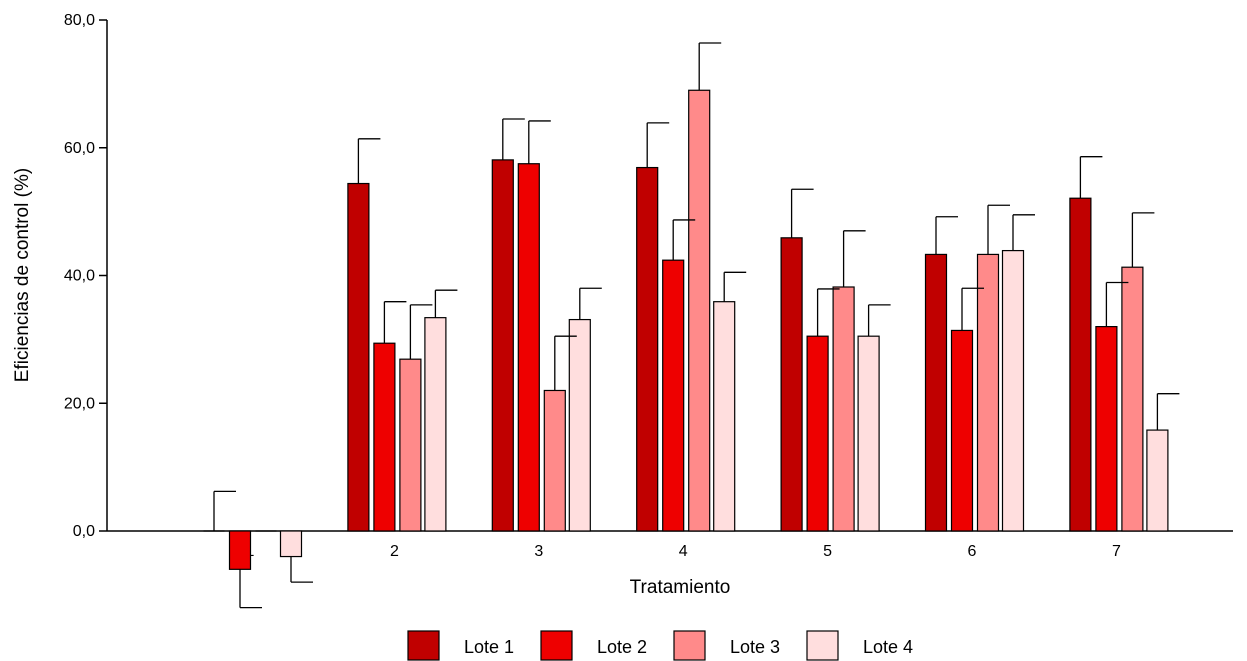  Describe the element at coordinates (22, 275) in the screenshot. I see `y-axis-title: Eficiencias de control (%)` at that location.